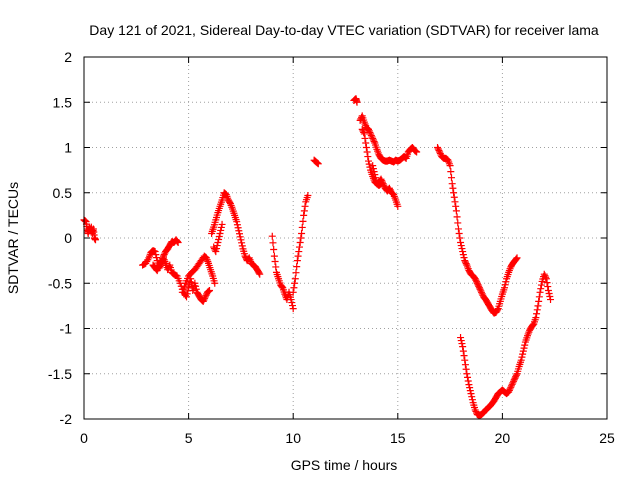  I want to click on y-tick-label: 0, so click(68, 238).